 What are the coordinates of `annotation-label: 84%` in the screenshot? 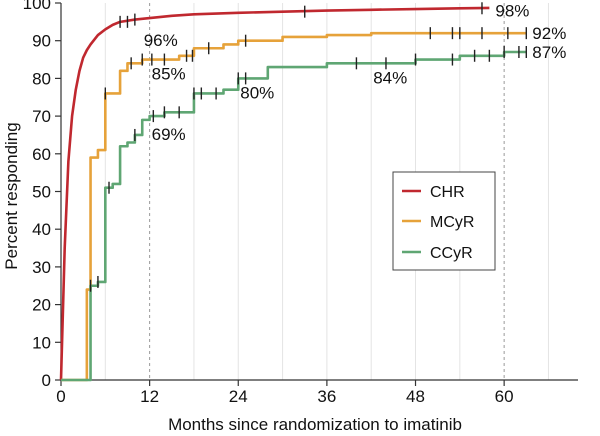 It's located at (390, 77).